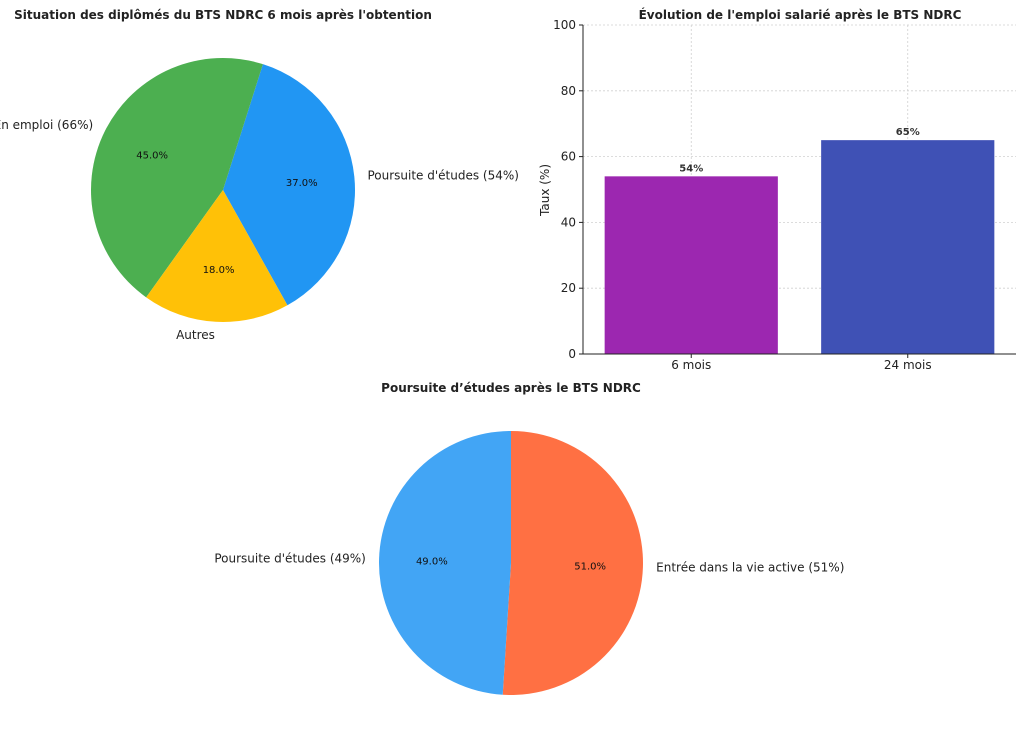 This screenshot has width=1024, height=735. What do you see at coordinates (568, 157) in the screenshot?
I see `y-tick-label: 60` at bounding box center [568, 157].